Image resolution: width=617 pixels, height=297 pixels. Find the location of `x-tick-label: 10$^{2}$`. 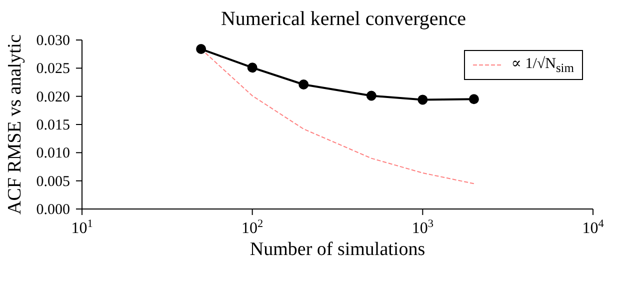

x-tick-label: 10$^{2}$ is located at coordinates (253, 227).